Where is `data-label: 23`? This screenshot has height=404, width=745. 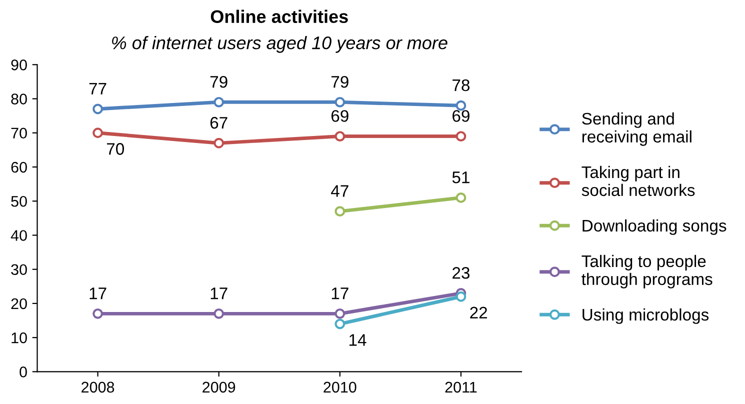 data-label: 23 is located at coordinates (461, 273).